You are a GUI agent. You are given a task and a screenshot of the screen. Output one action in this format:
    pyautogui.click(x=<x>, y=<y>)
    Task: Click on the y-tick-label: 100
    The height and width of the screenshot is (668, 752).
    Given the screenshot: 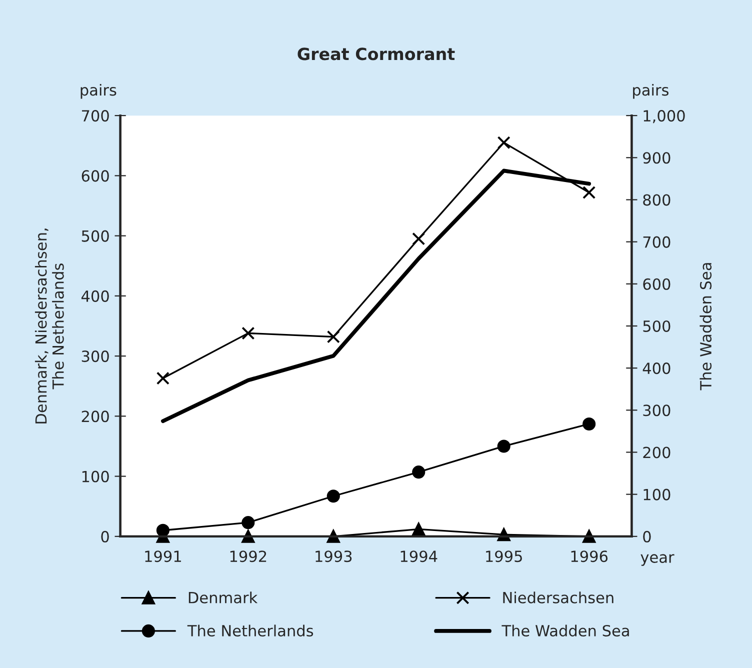 What is the action you would take?
    pyautogui.click(x=95, y=476)
    